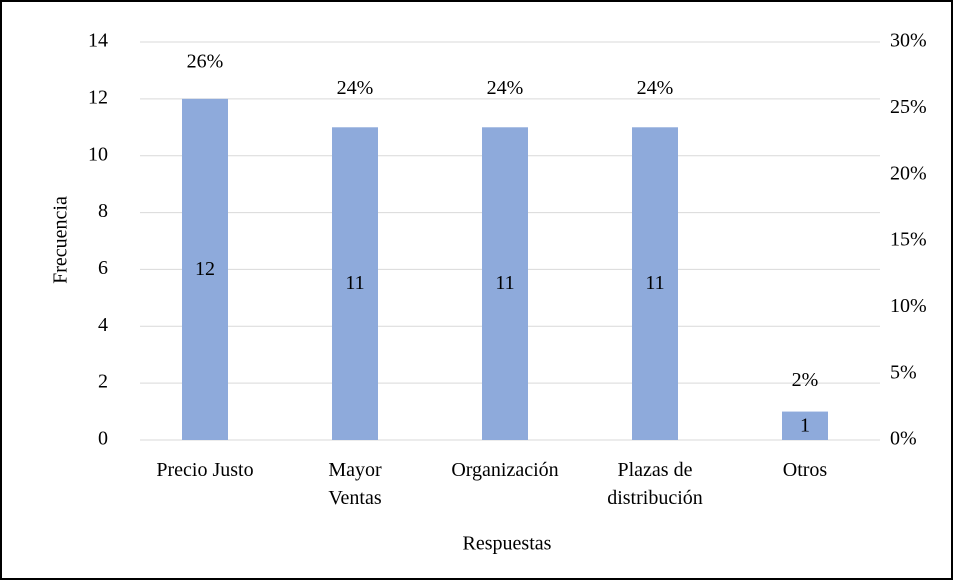 The height and width of the screenshot is (581, 954). Describe the element at coordinates (908, 240) in the screenshot. I see `y2-tick-label: 15%` at that location.